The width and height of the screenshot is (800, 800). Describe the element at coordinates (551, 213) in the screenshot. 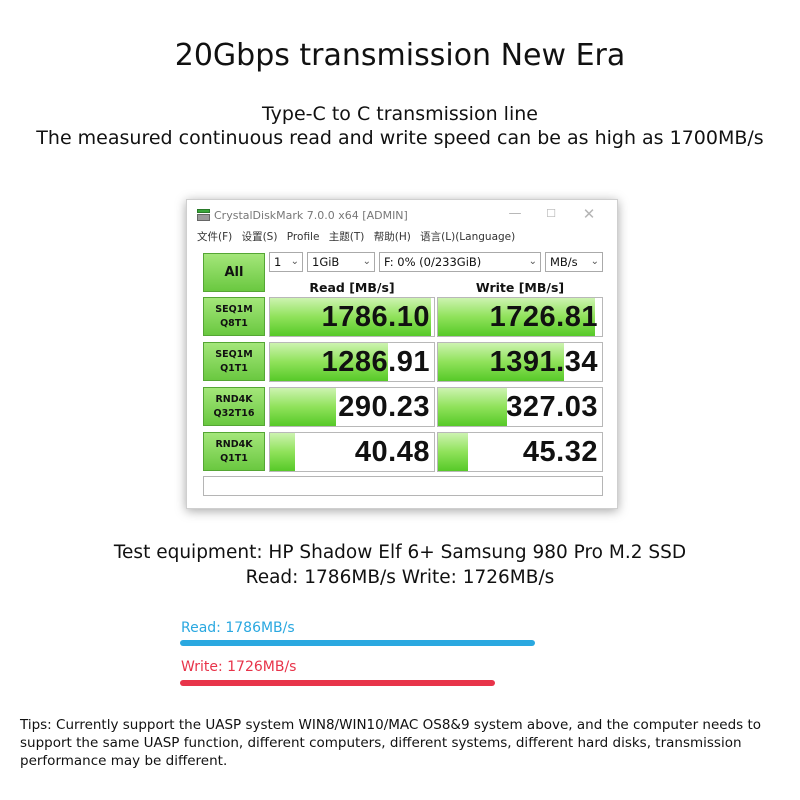

I see `maximize-button: ☐` at that location.